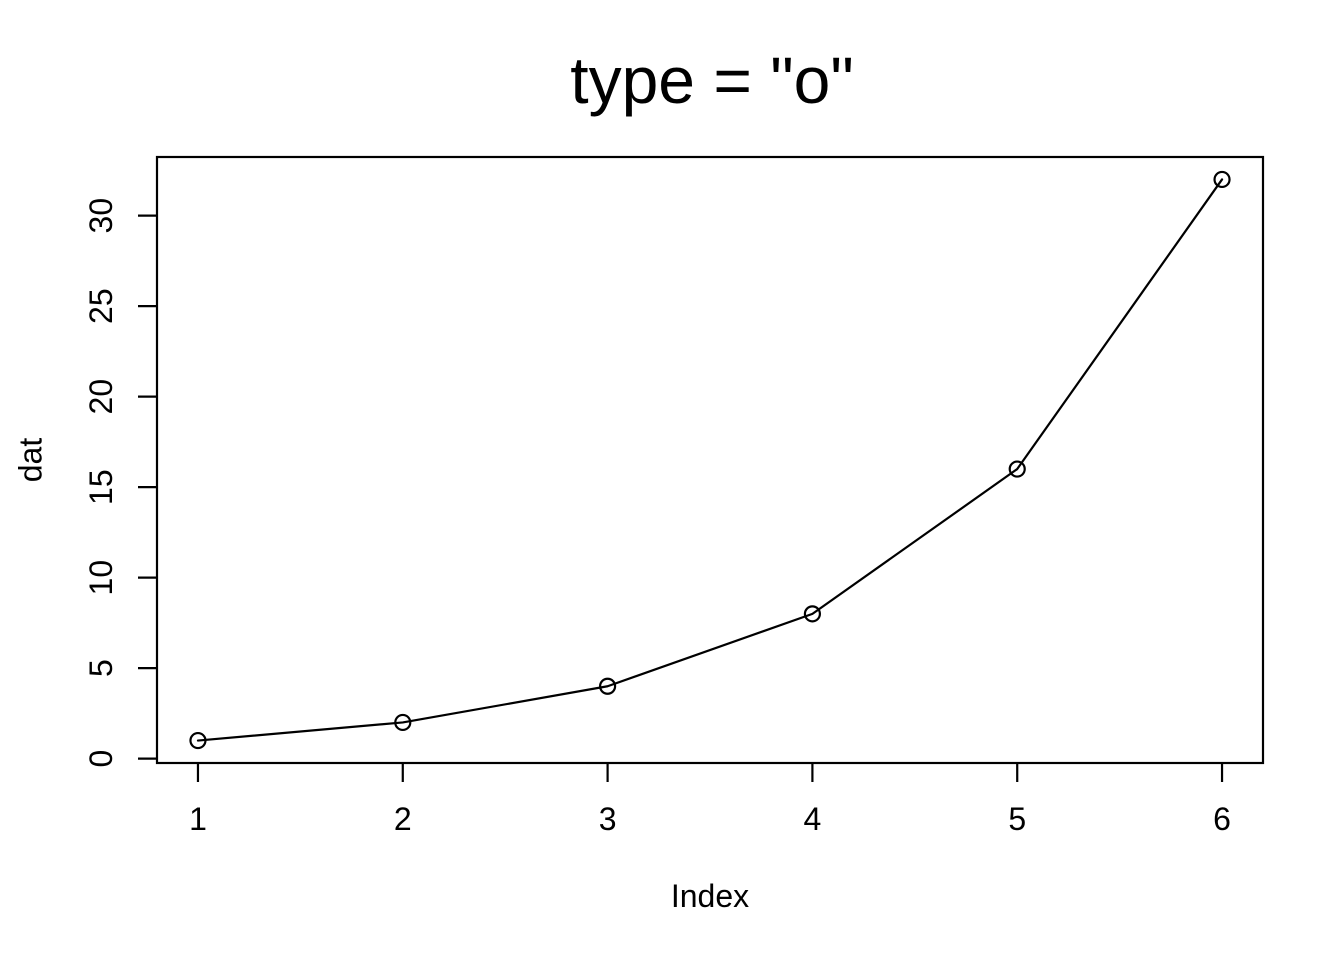  What do you see at coordinates (101, 306) in the screenshot?
I see `y-axis-tick-label: 25` at bounding box center [101, 306].